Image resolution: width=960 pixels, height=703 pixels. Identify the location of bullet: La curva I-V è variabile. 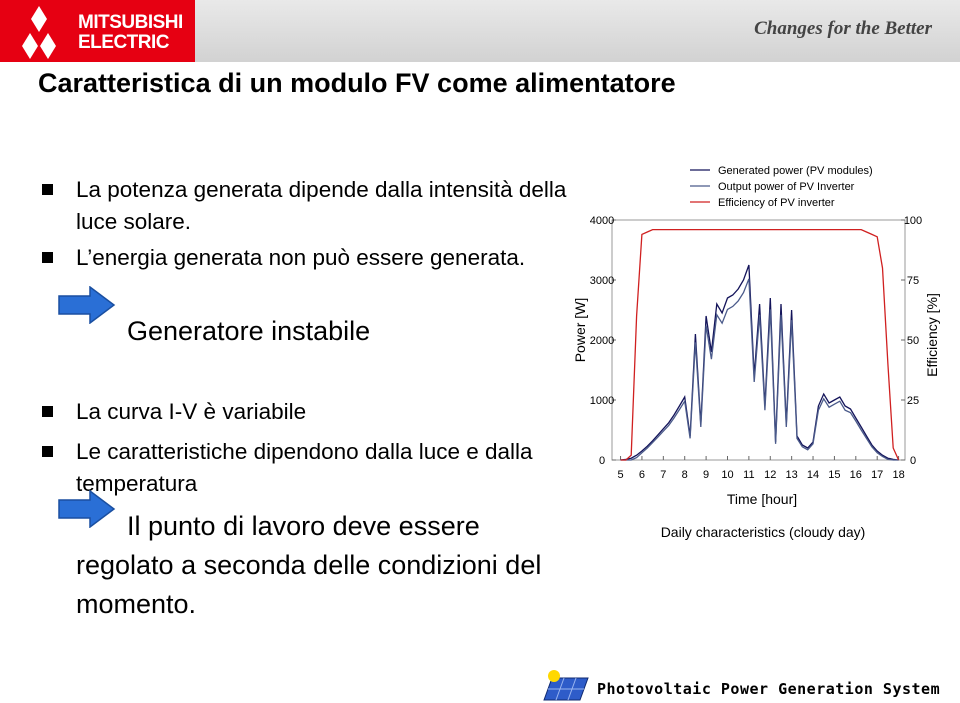
(306, 412).